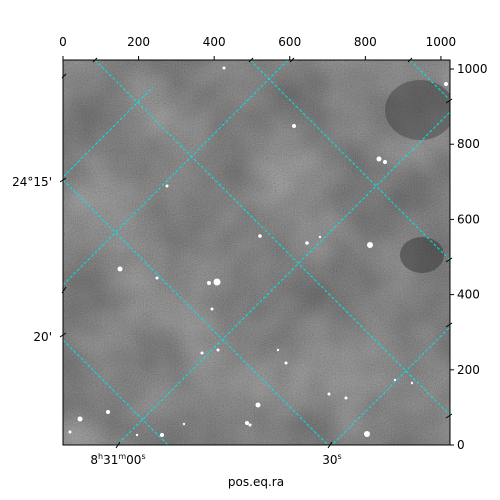 Image resolution: width=500 pixels, height=500 pixels. I want to click on y-tick-label: 0, so click(461, 445).